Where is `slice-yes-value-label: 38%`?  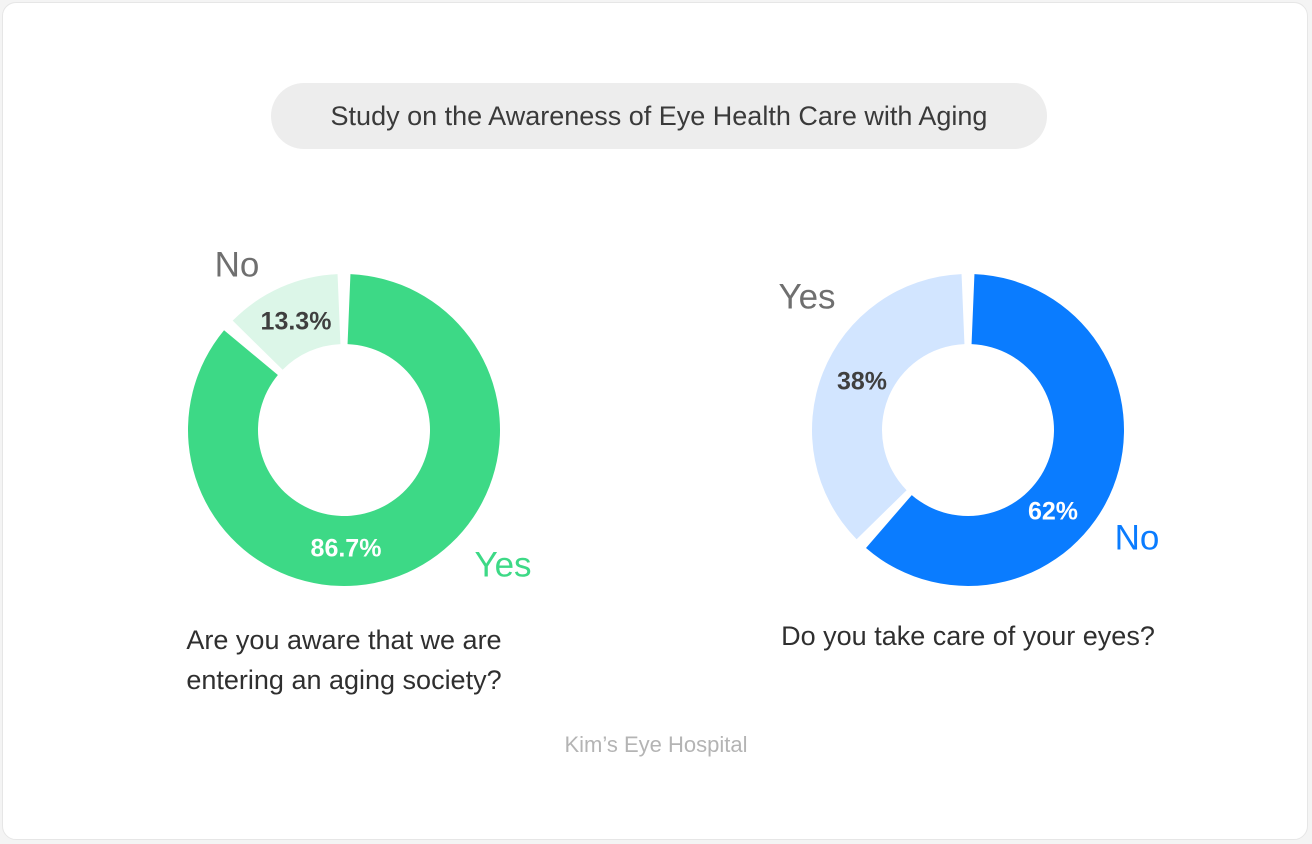
slice-yes-value-label: 38% is located at coordinates (862, 382).